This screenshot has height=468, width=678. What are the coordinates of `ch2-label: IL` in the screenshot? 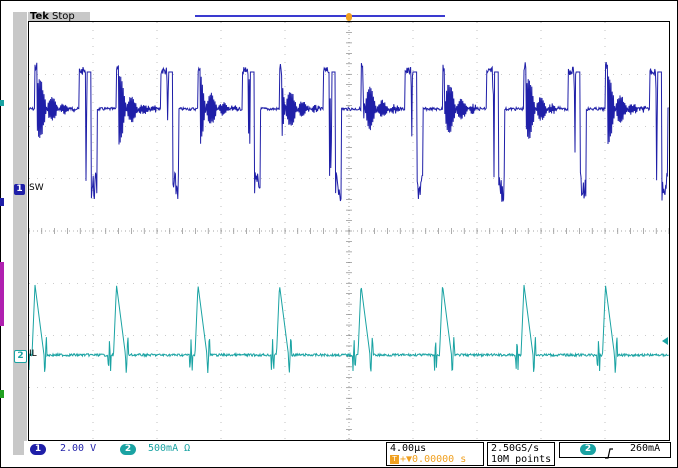 It's located at (33, 354).